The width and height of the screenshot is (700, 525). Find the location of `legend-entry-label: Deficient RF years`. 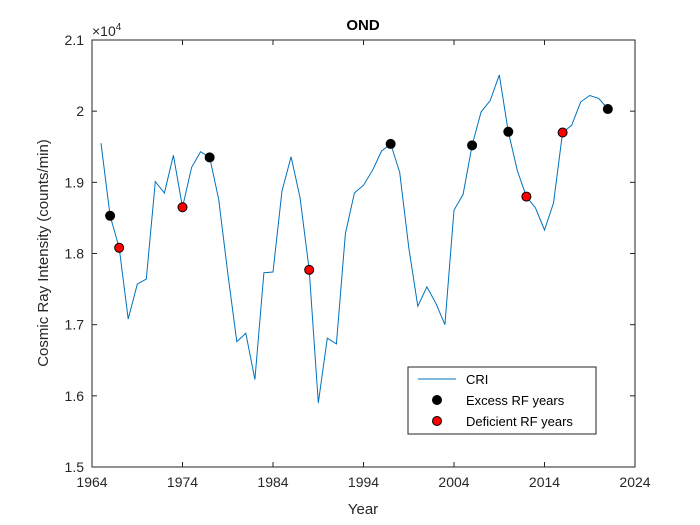

legend-entry-label: Deficient RF years is located at coordinates (519, 421).